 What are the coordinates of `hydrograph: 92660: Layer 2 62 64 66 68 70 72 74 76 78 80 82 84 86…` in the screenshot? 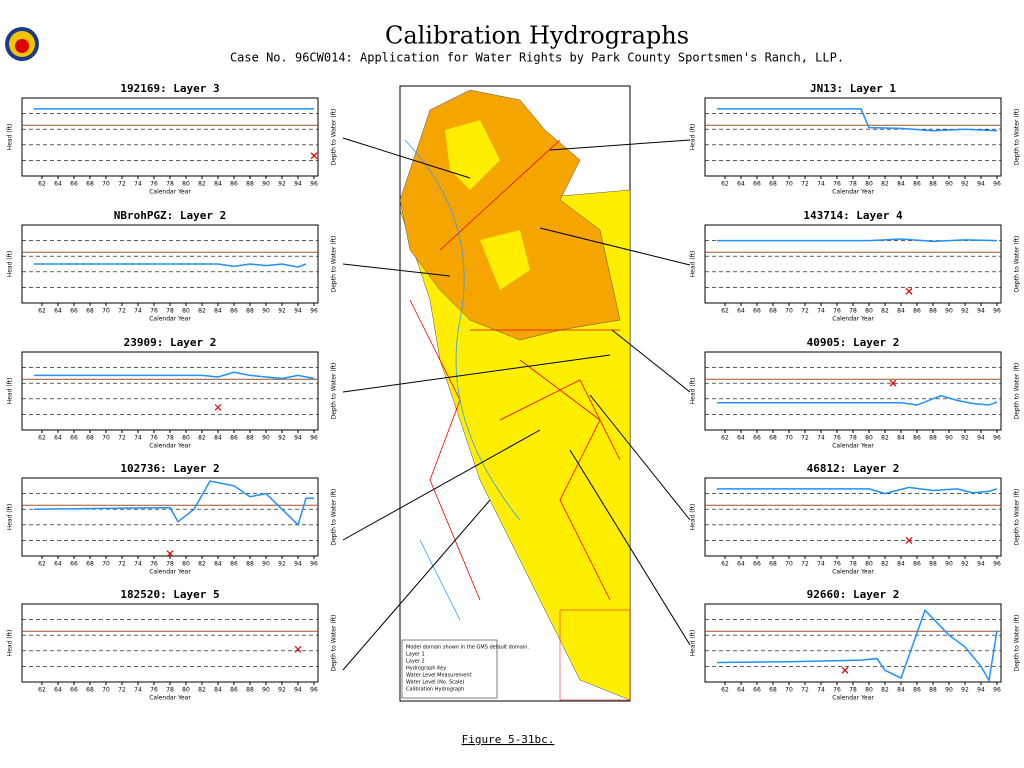 It's located at (855, 645).